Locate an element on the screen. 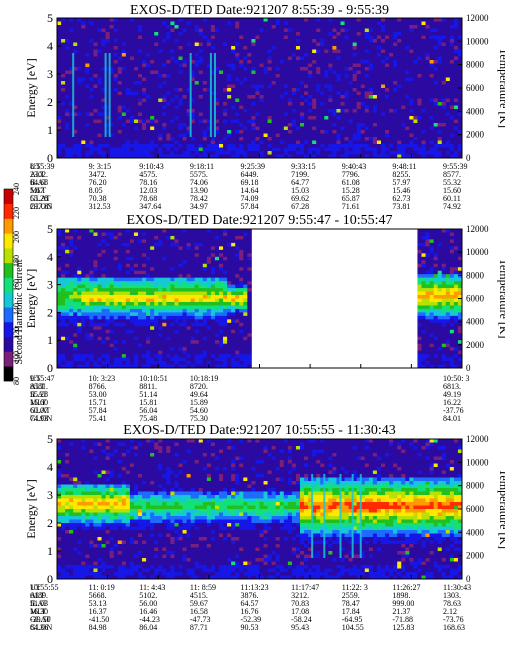  table-cell: 312.53 is located at coordinates (100, 206).